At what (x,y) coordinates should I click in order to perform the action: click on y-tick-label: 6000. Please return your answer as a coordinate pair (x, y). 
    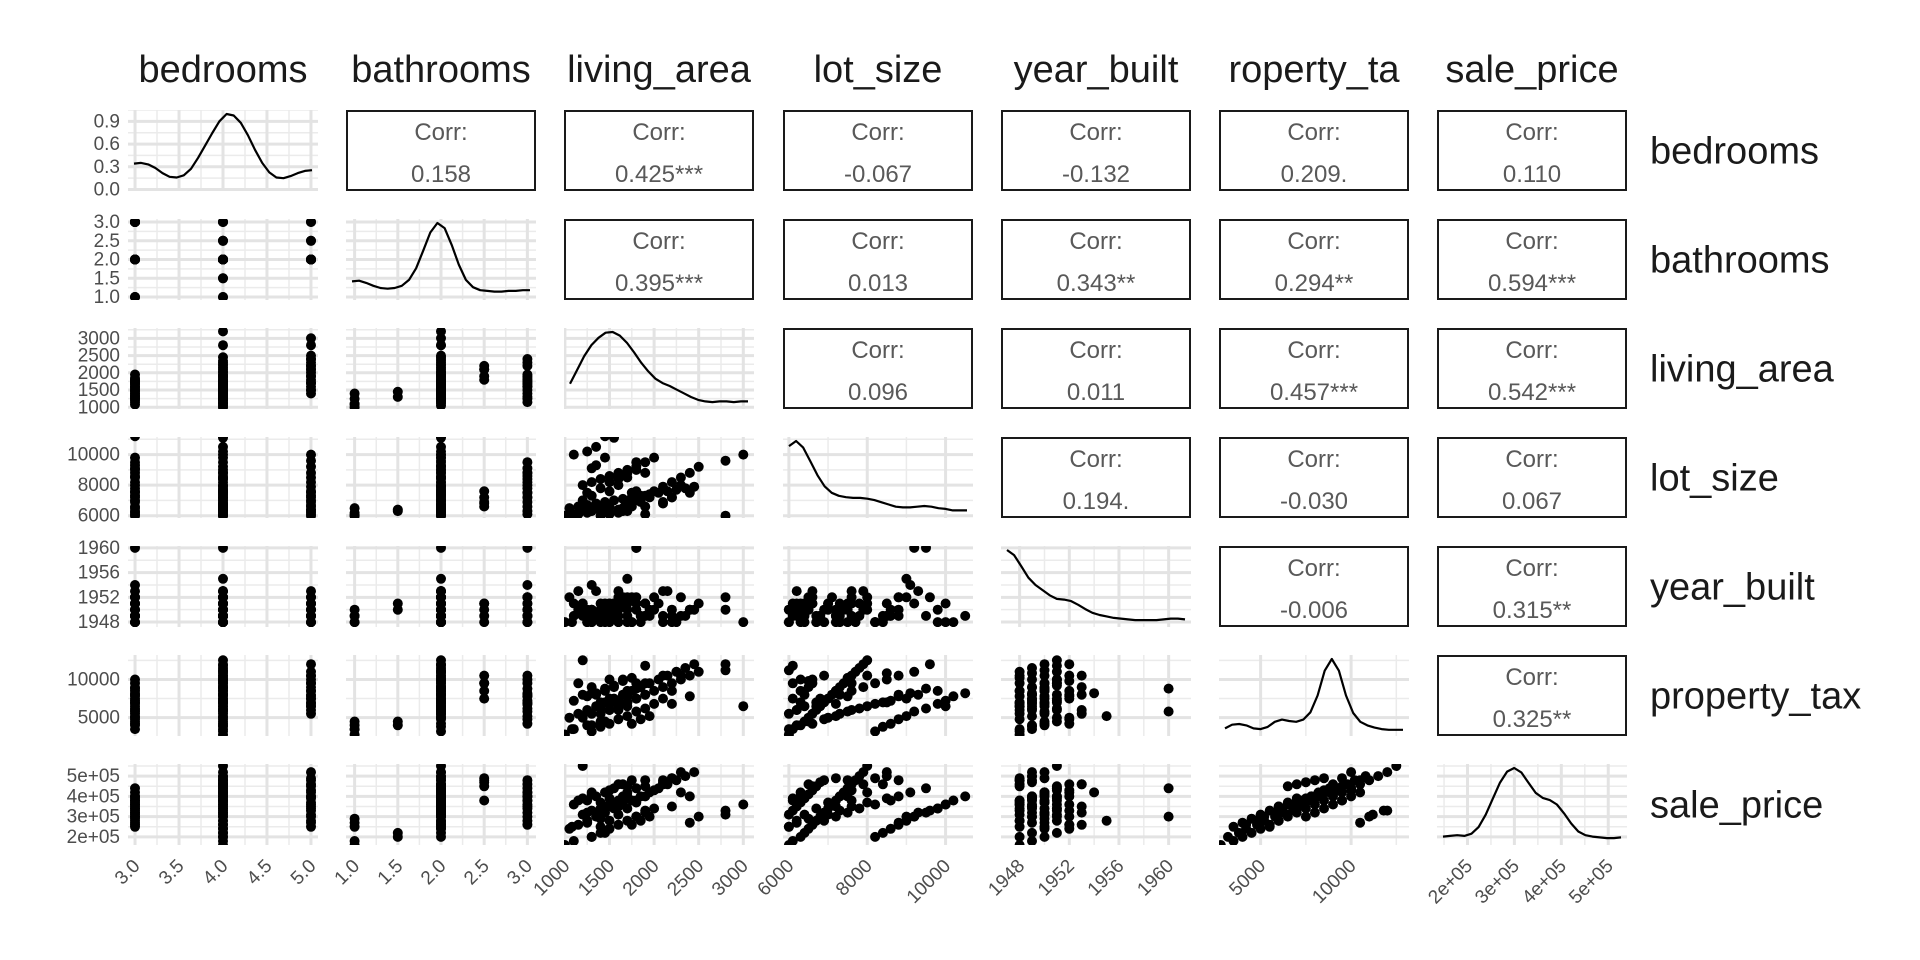
    Looking at the image, I should click on (99, 516).